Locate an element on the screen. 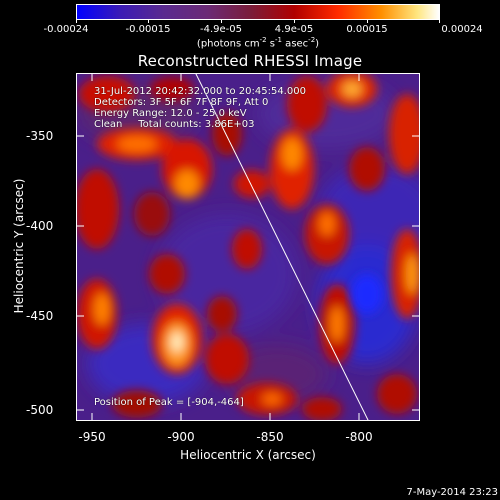 Image resolution: width=500 pixels, height=500 pixels. y-tick-label: -400 is located at coordinates (40, 226).